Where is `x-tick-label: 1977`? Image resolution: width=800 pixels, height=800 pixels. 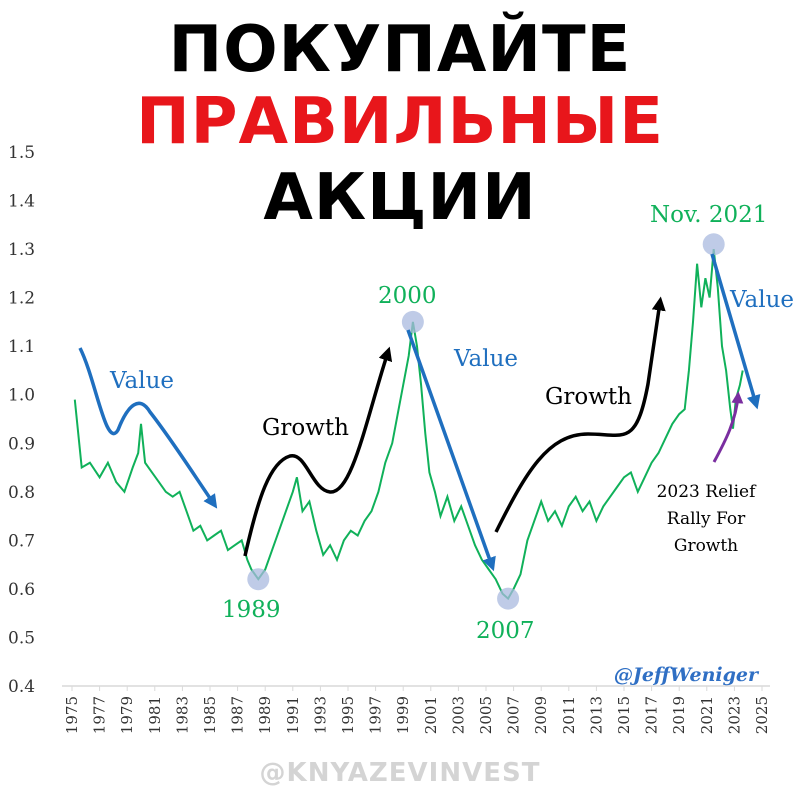 x-tick-label: 1977 is located at coordinates (100, 715).